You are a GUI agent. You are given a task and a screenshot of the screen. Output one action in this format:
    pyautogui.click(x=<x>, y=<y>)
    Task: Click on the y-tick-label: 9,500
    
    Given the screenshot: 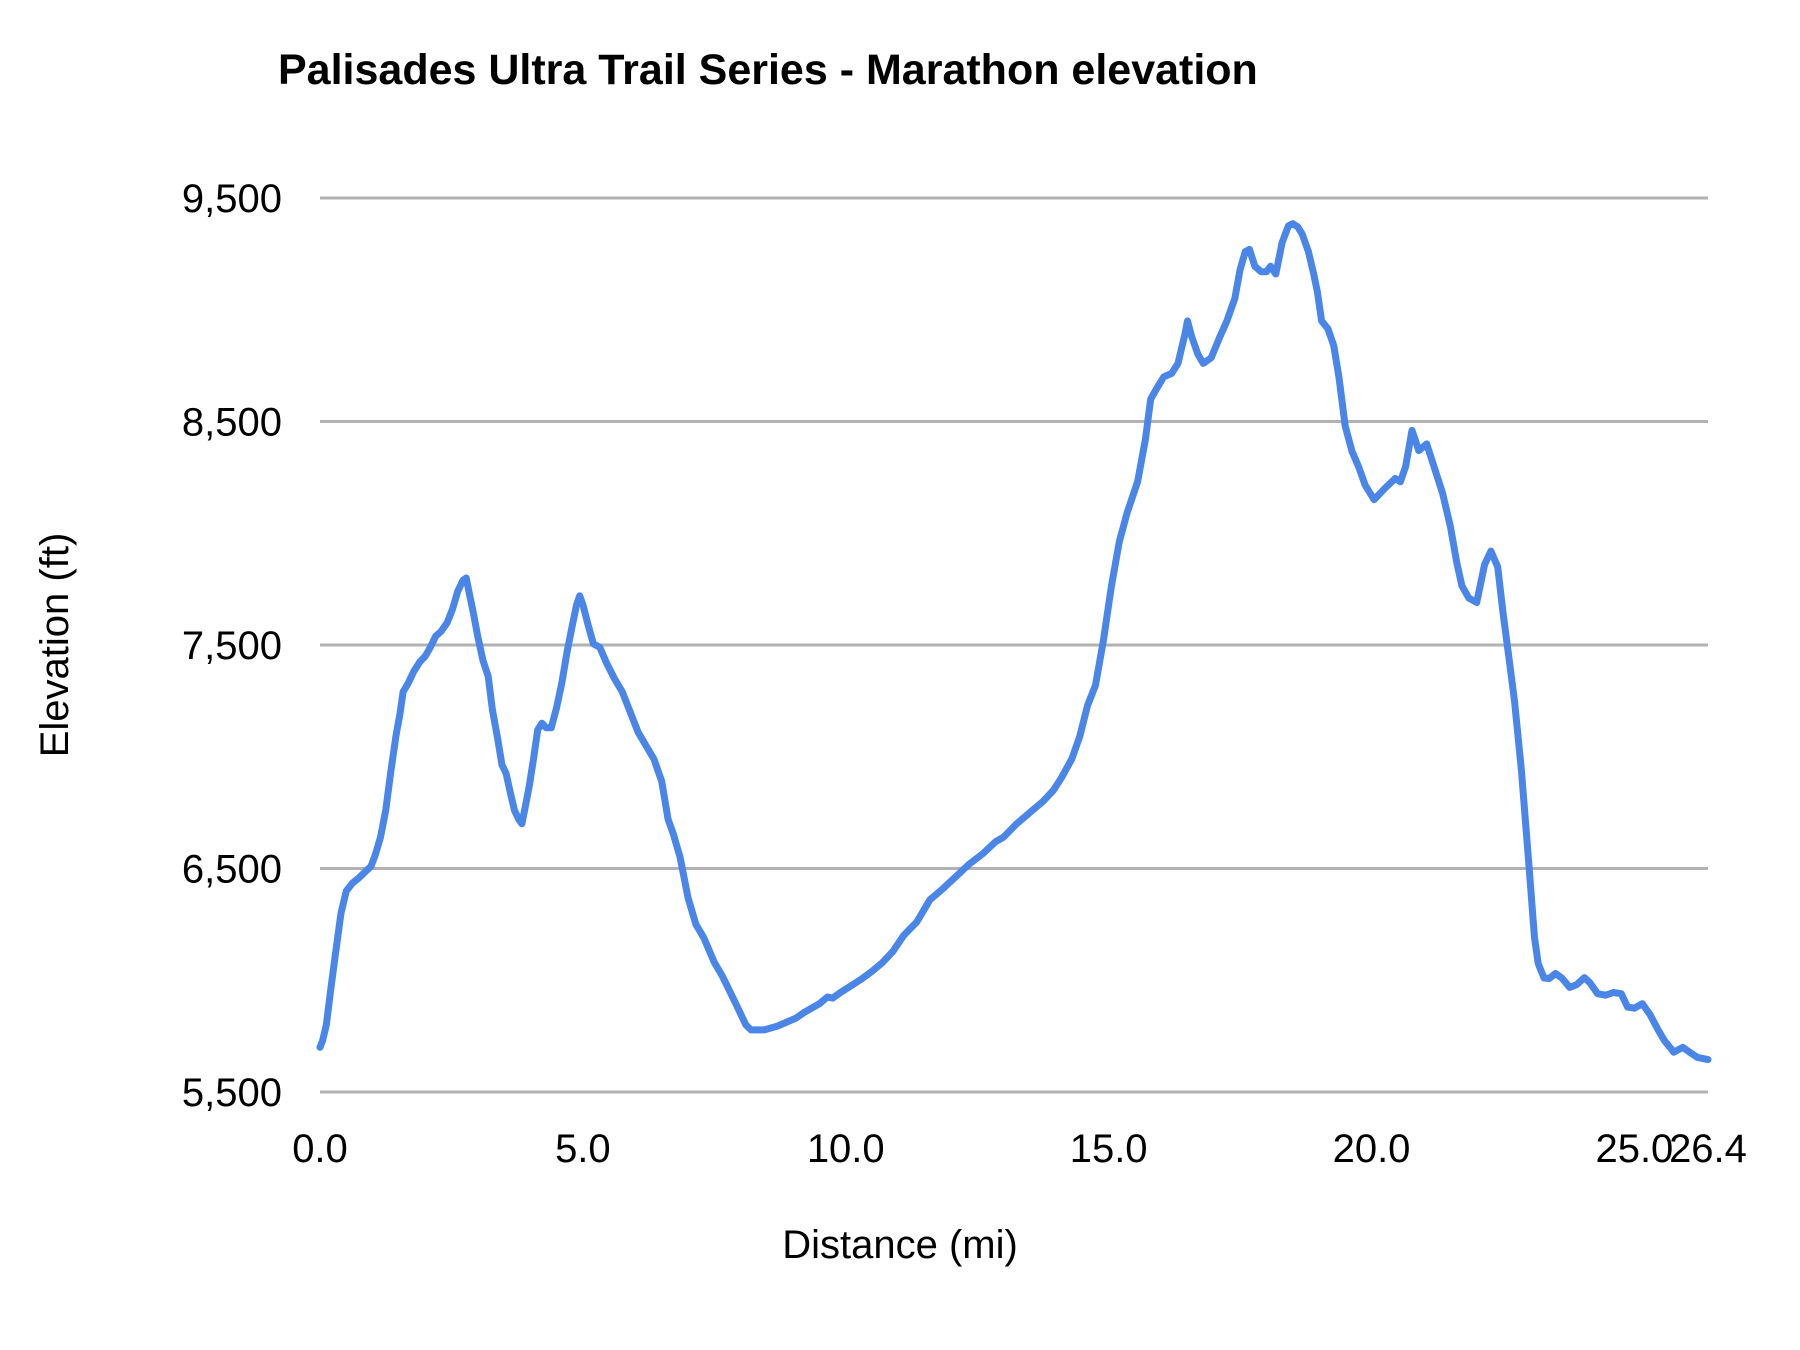 What is the action you would take?
    pyautogui.click(x=232, y=199)
    